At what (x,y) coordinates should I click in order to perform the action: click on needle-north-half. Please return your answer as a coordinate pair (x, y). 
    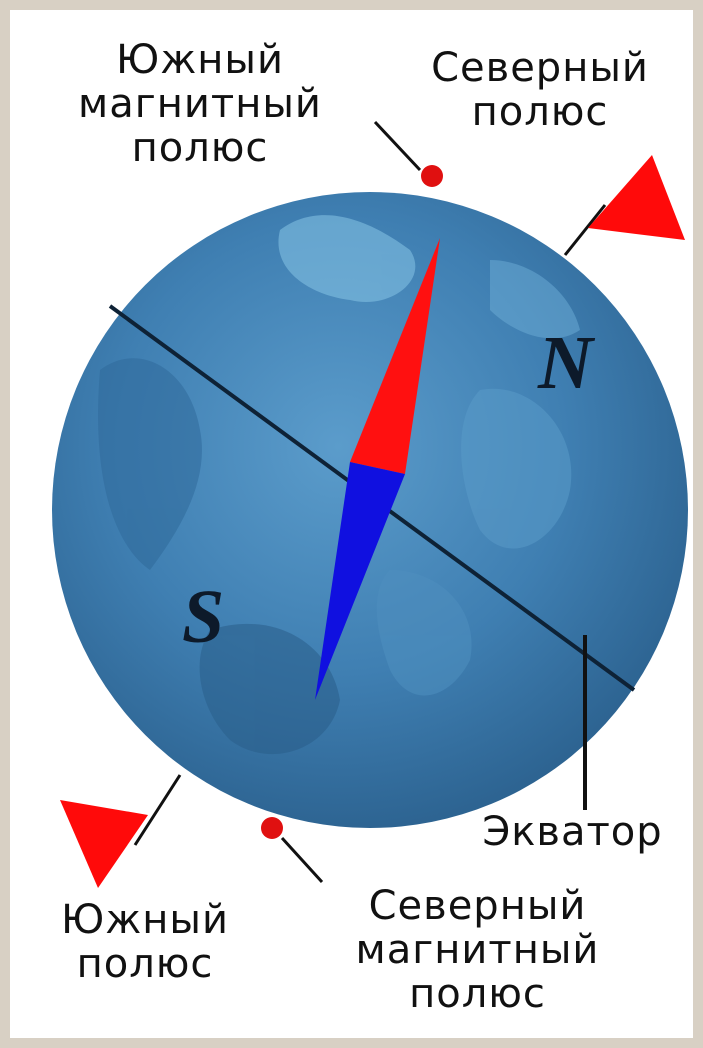
    Looking at the image, I should click on (395, 356).